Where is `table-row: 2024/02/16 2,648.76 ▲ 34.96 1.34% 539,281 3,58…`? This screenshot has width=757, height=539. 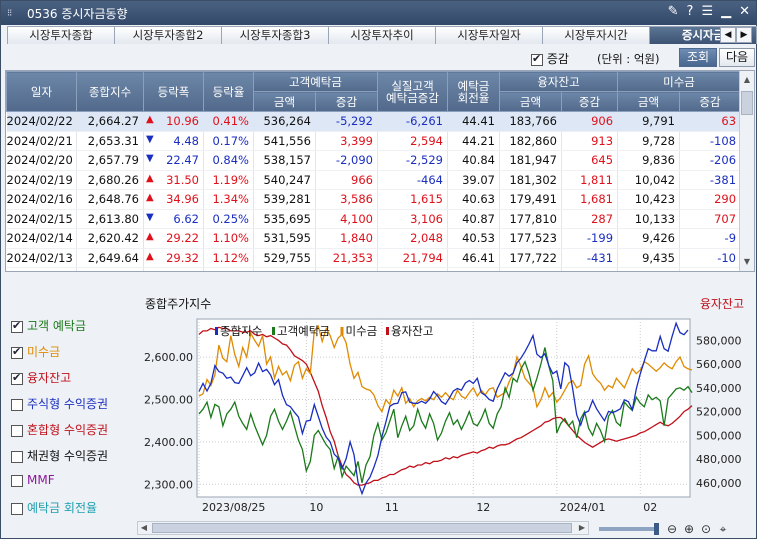 table-row: 2024/02/16 2,648.76 ▲ 34.96 1.34% 539,281 3,58… is located at coordinates (374, 199).